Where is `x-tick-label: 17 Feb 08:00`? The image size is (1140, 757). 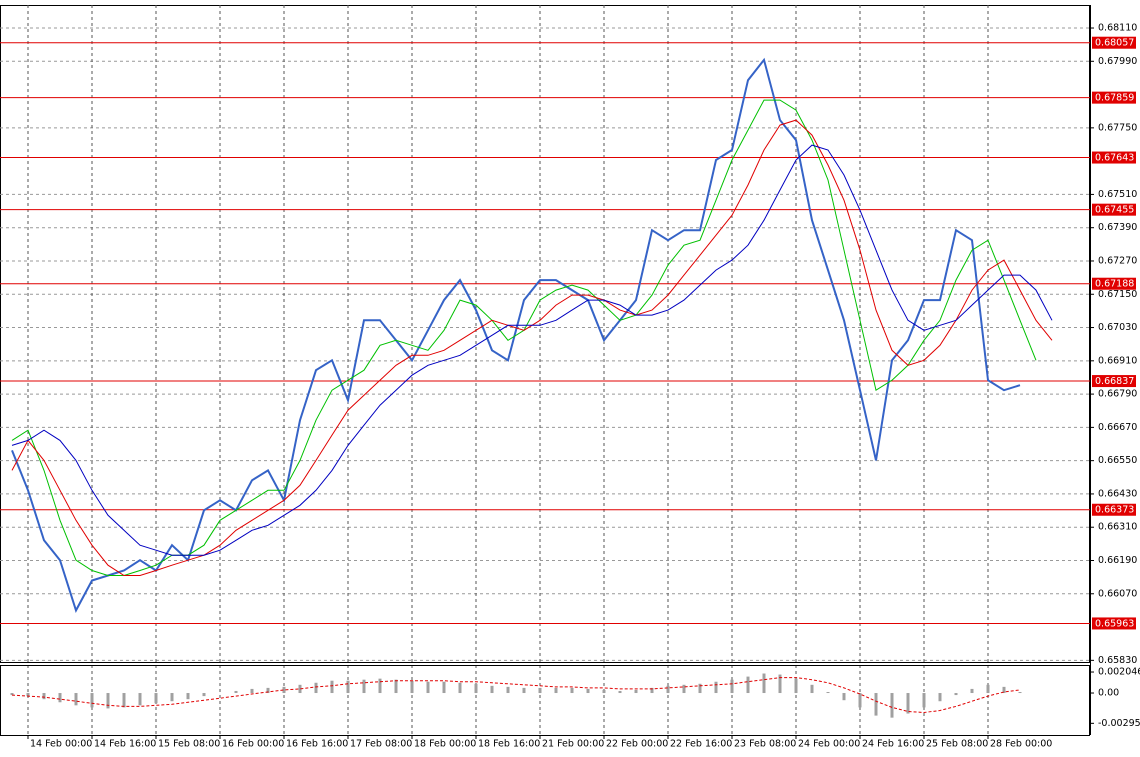 x-tick-label: 17 Feb 08:00 is located at coordinates (381, 744).